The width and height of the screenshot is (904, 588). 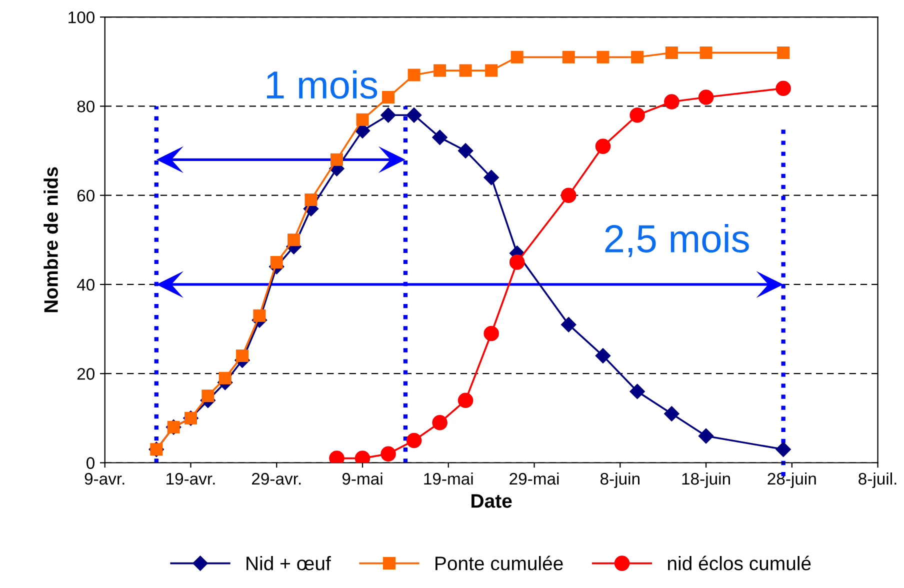 I want to click on x-tick-label: 8-juin, so click(x=620, y=480).